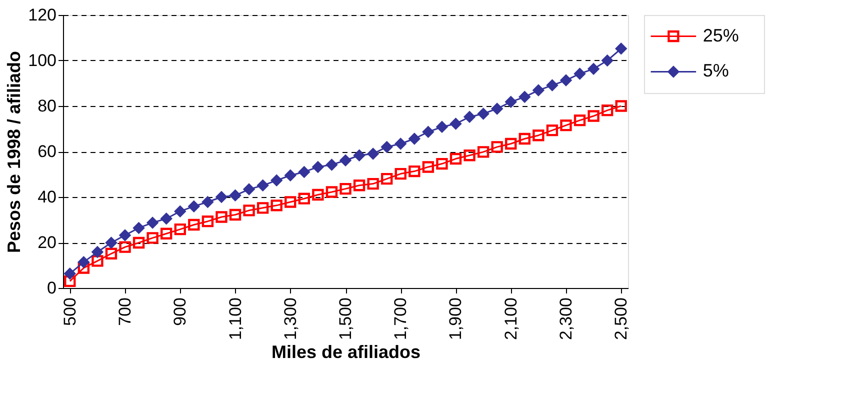 The width and height of the screenshot is (844, 417). Describe the element at coordinates (125, 312) in the screenshot. I see `x-tick-label: 700` at that location.